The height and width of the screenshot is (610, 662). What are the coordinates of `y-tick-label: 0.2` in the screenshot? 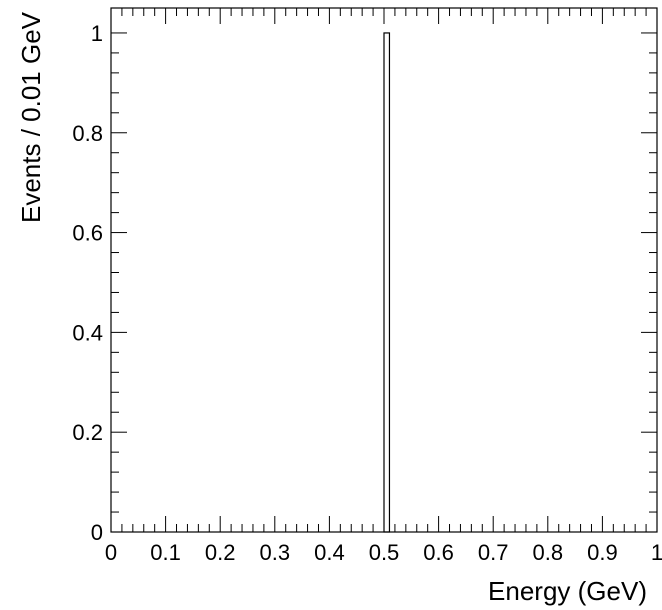 It's located at (87, 432).